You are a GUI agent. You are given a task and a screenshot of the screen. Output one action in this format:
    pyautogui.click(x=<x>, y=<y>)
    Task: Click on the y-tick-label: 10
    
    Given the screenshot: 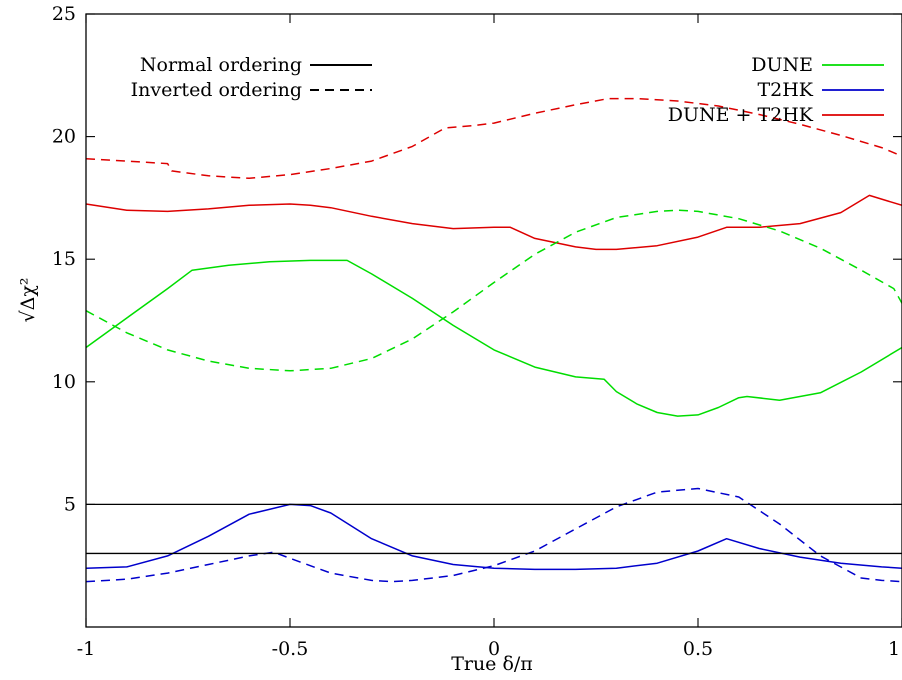 What is the action you would take?
    pyautogui.click(x=64, y=382)
    